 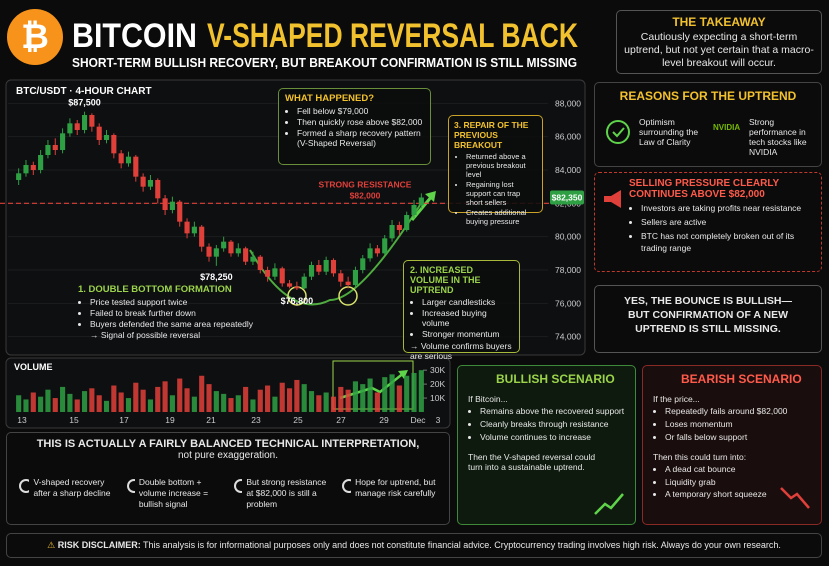 What do you see at coordinates (298, 420) in the screenshot?
I see `x-tick-label: 25` at bounding box center [298, 420].